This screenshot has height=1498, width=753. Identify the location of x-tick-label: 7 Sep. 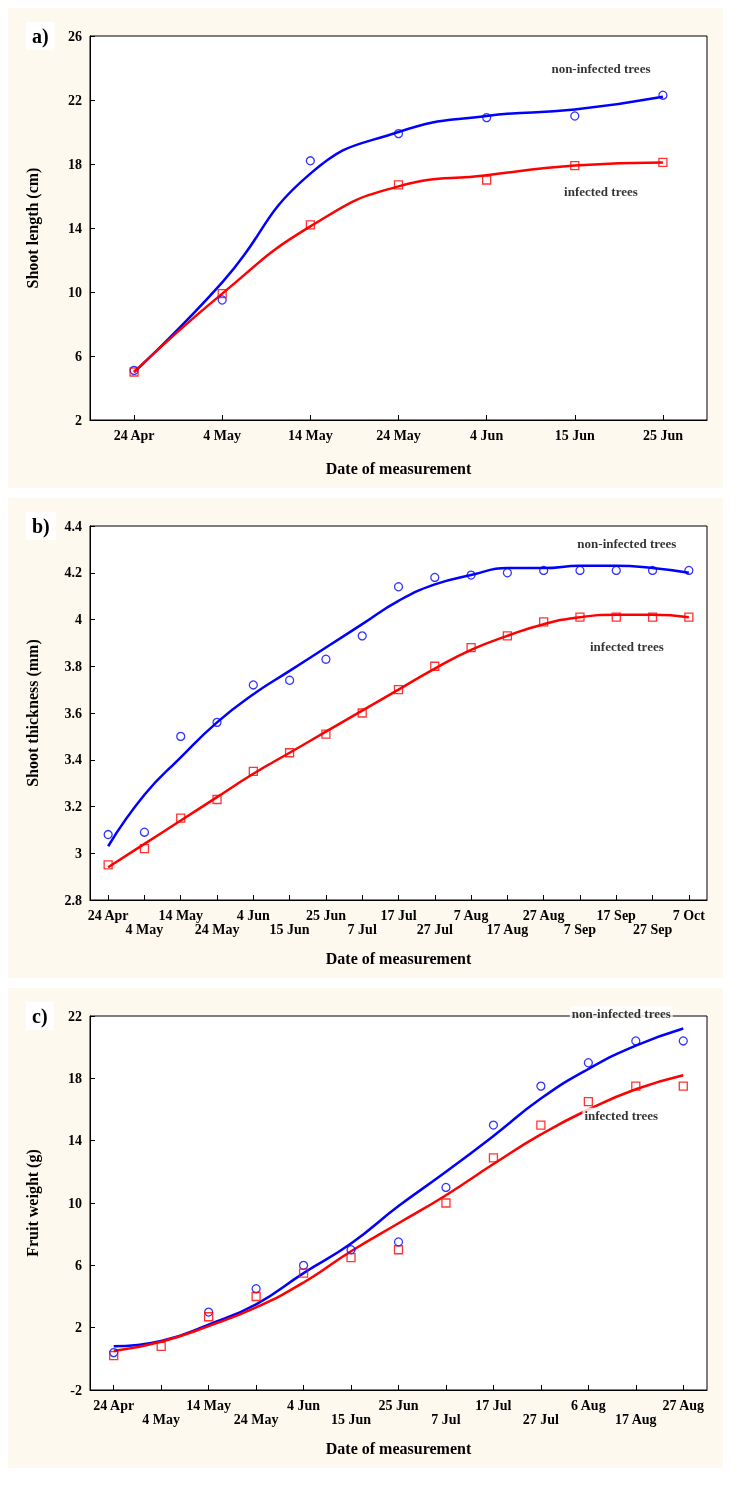
(580, 929).